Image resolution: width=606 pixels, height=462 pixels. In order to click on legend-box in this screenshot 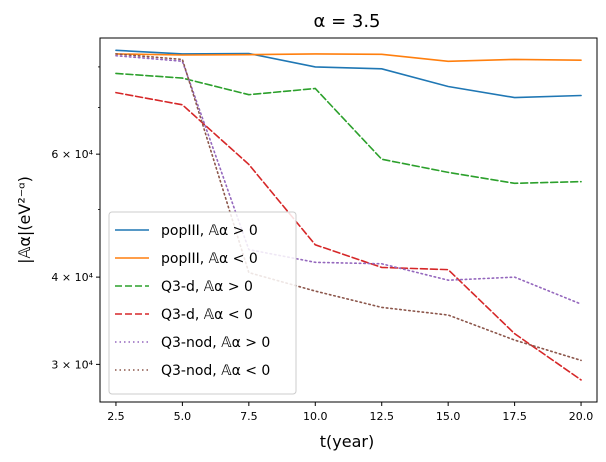, I will do `click(202, 303)`.